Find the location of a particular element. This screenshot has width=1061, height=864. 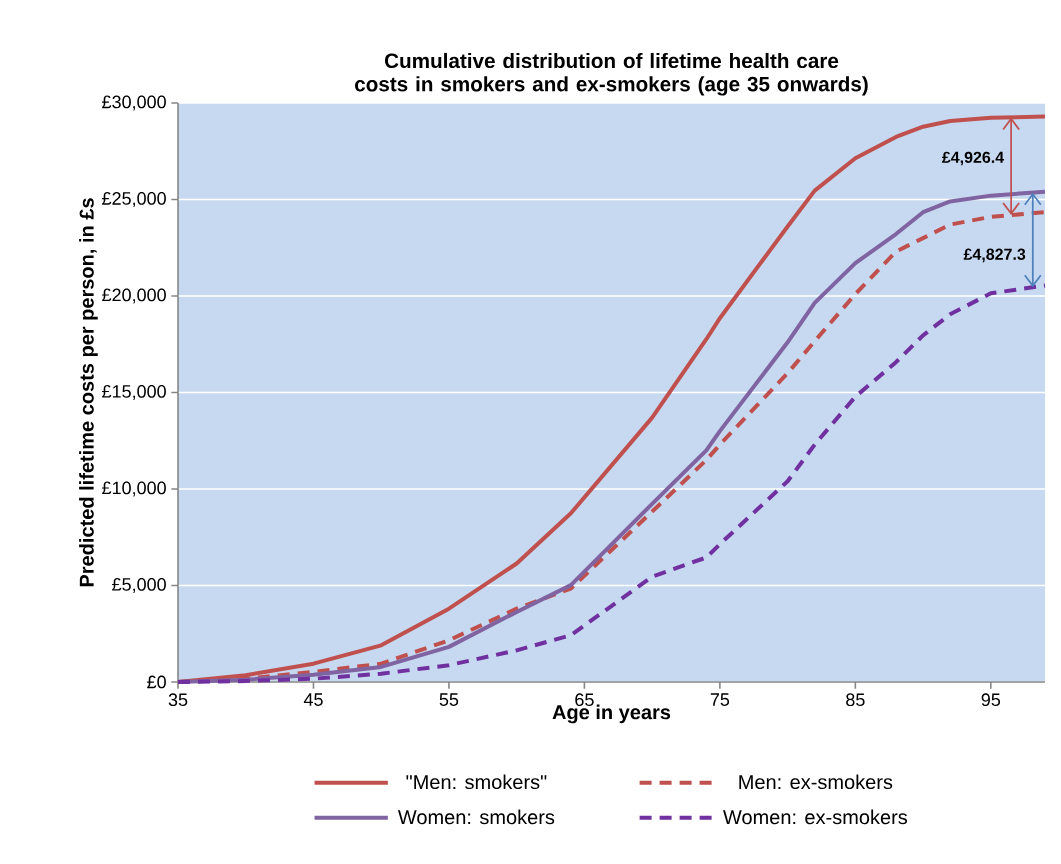

legend-label: Men: ex-smokers is located at coordinates (816, 782).